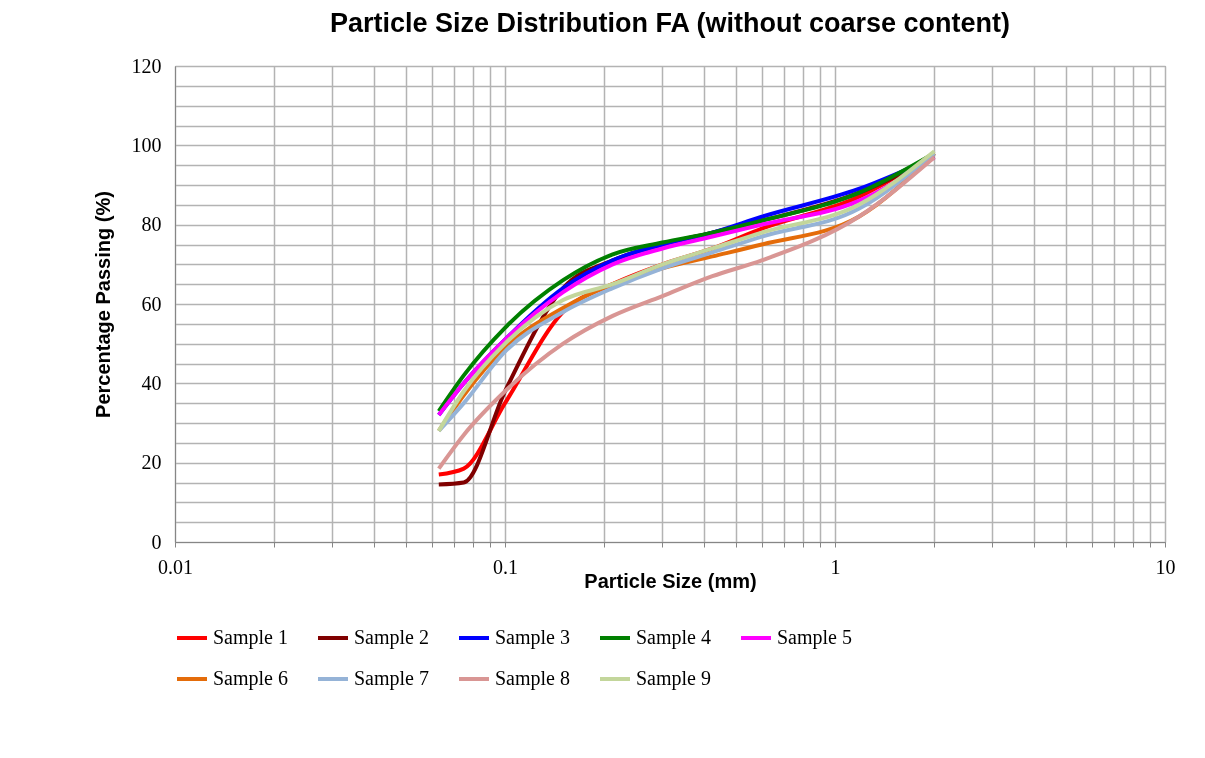 The height and width of the screenshot is (758, 1205). I want to click on y-tick-label: 60, so click(151, 303).